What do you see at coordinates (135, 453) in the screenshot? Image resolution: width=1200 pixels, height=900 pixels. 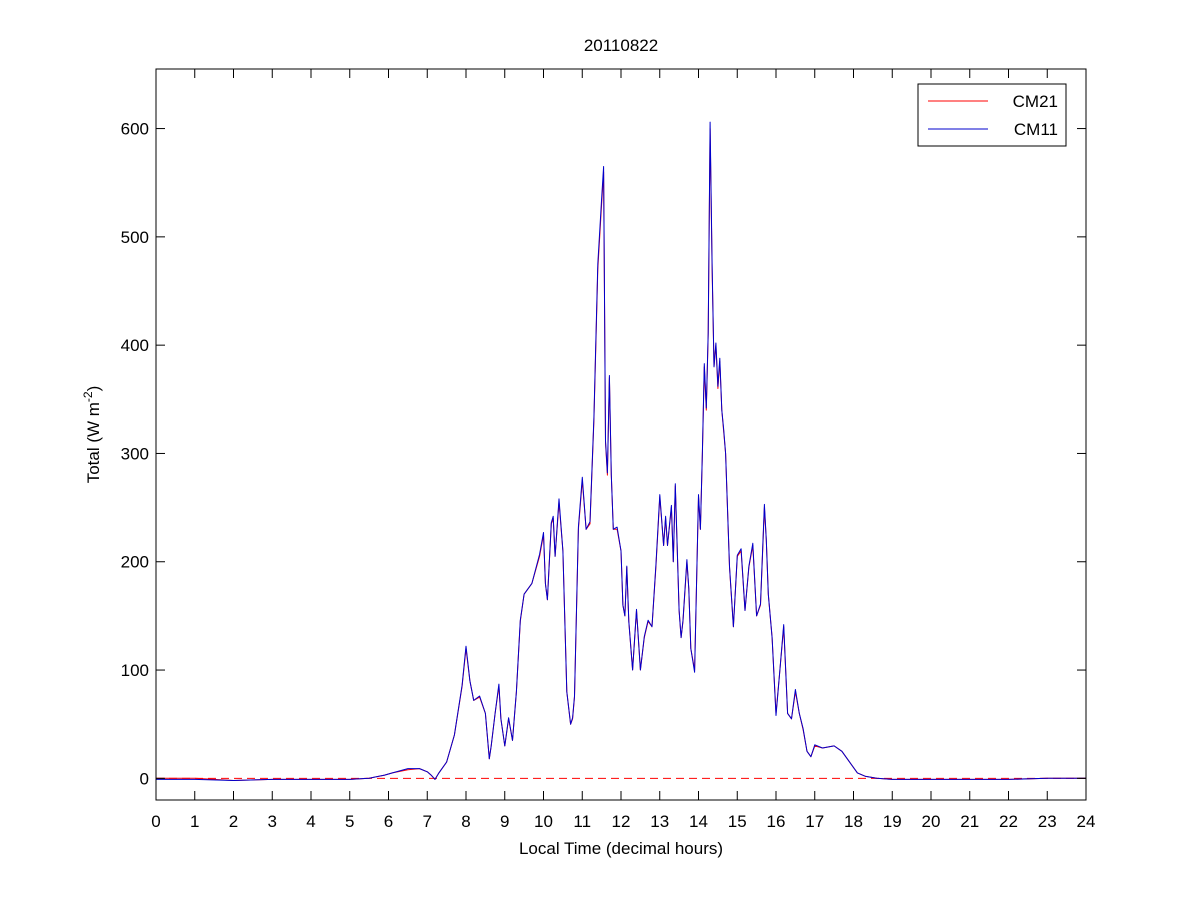 I see `y-tick-label: 300` at bounding box center [135, 453].